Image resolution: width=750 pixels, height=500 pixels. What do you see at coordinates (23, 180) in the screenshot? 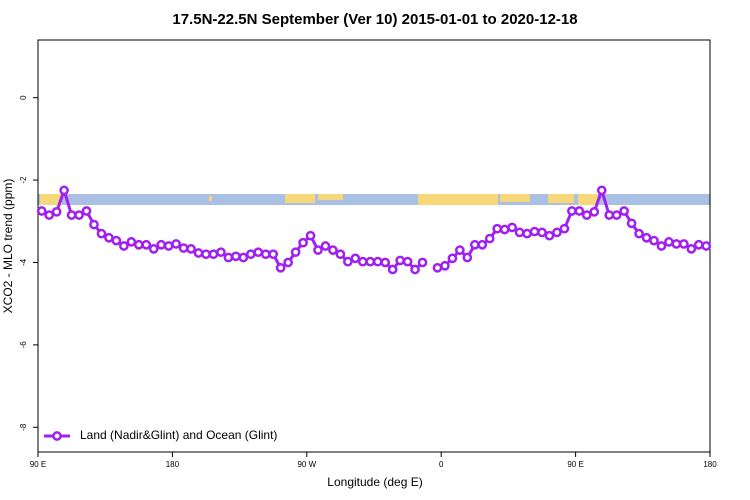
I see `y-tick-label: -2` at bounding box center [23, 180].